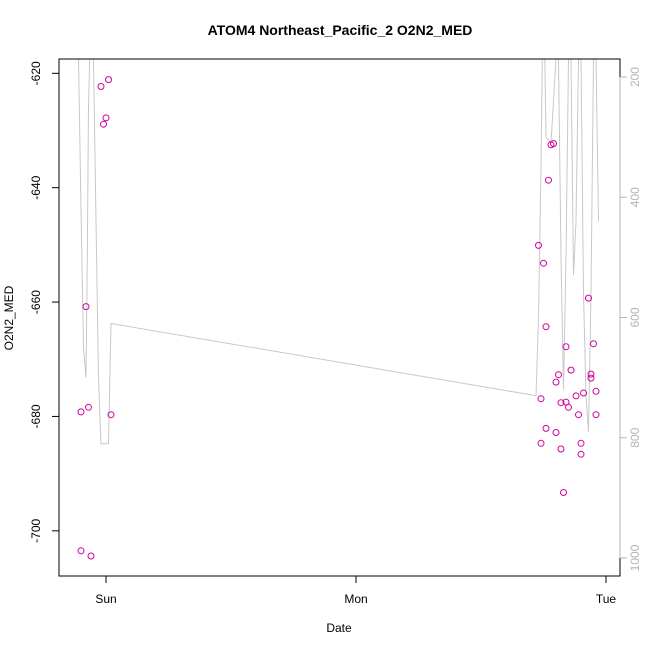  What do you see at coordinates (635, 77) in the screenshot?
I see `y2-tick-label: 200` at bounding box center [635, 77].